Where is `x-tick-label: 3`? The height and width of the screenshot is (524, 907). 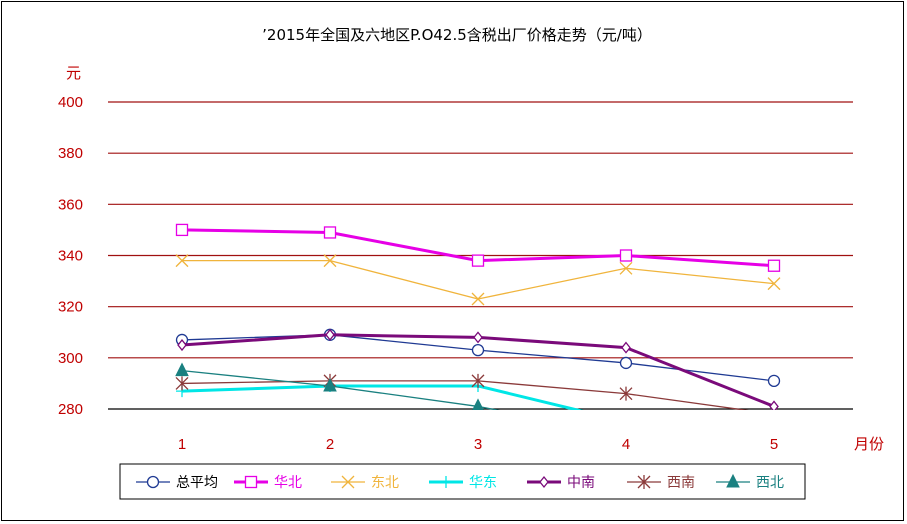
x-tick-label: 3 is located at coordinates (478, 444).